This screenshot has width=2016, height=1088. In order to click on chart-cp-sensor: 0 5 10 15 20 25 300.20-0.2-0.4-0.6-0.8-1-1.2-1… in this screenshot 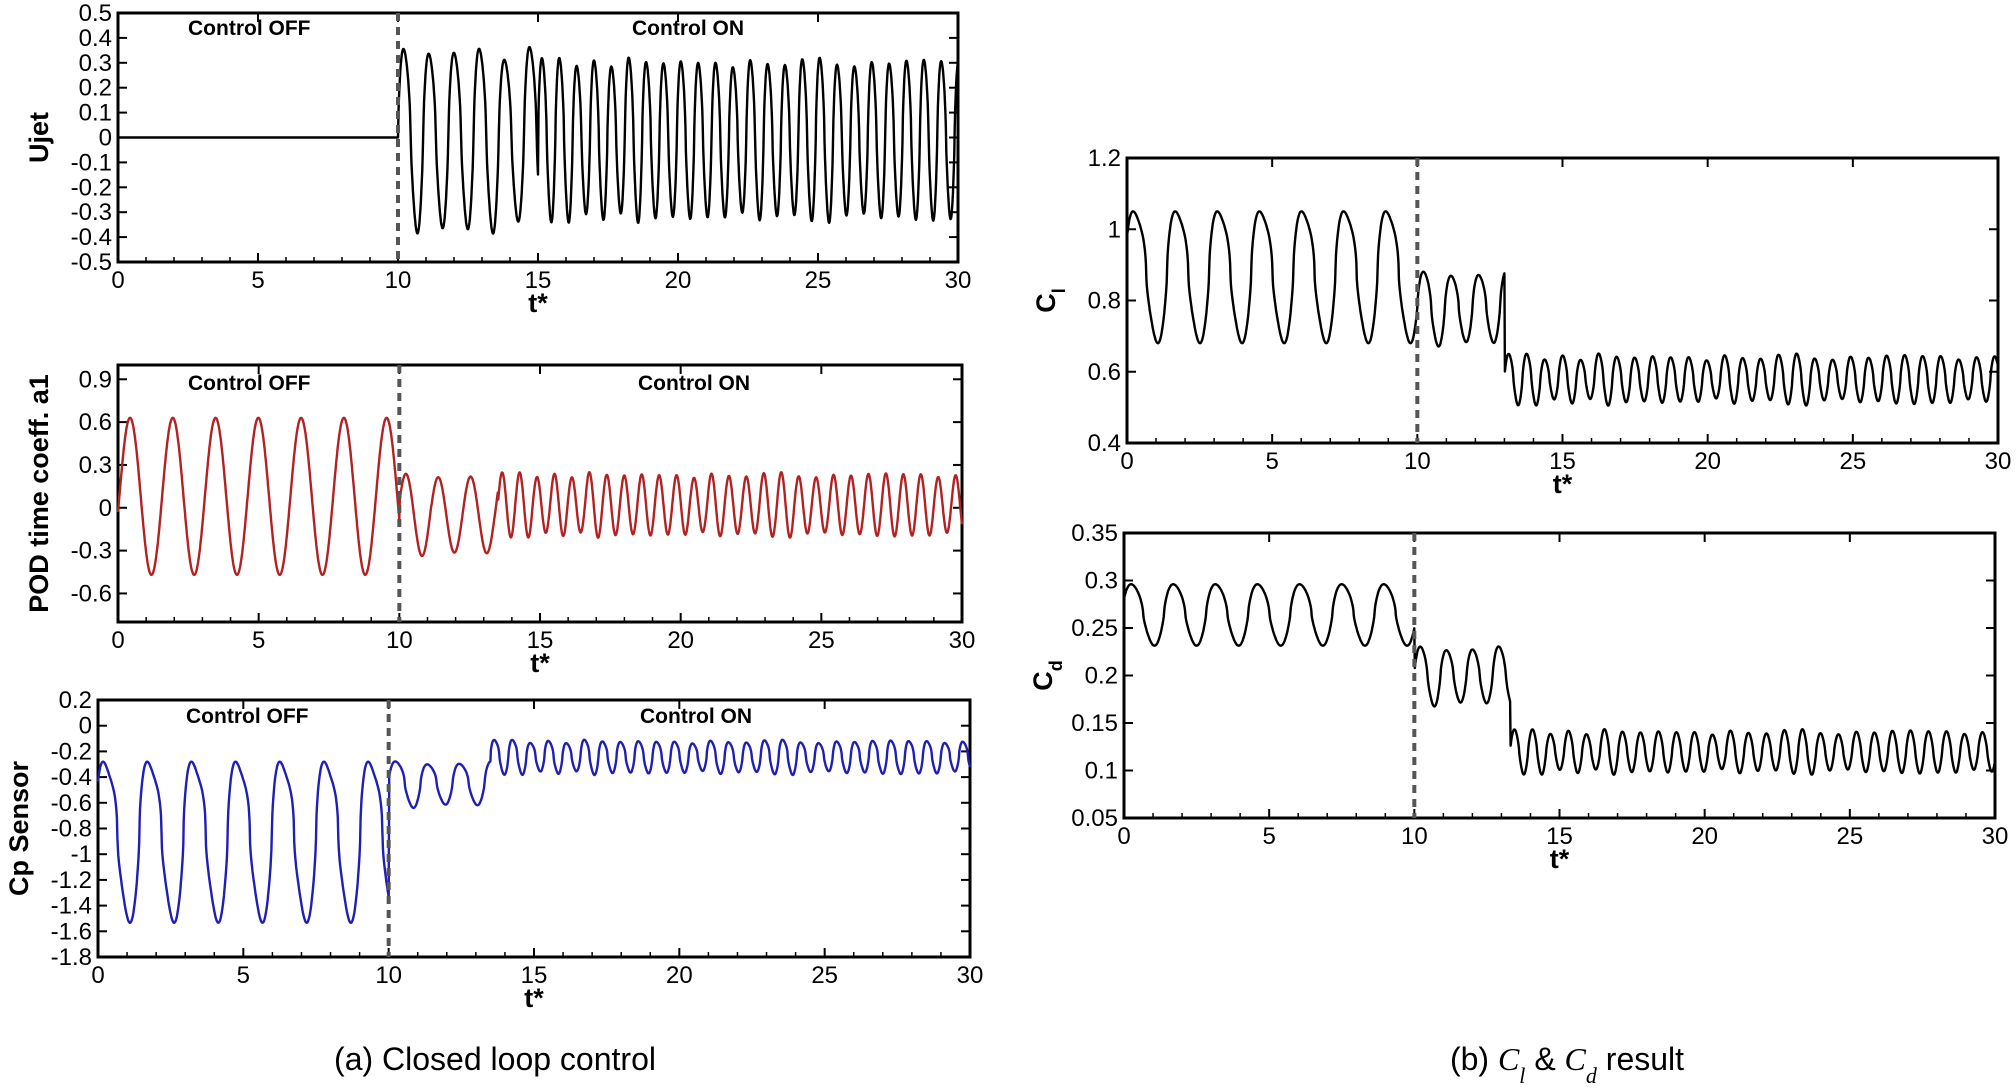, I will do `click(493, 850)`.